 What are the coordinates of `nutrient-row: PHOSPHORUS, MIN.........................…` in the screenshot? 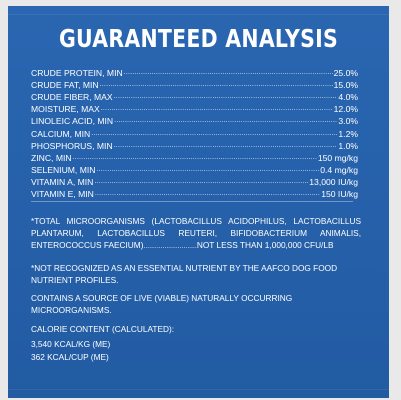 It's located at (194, 145).